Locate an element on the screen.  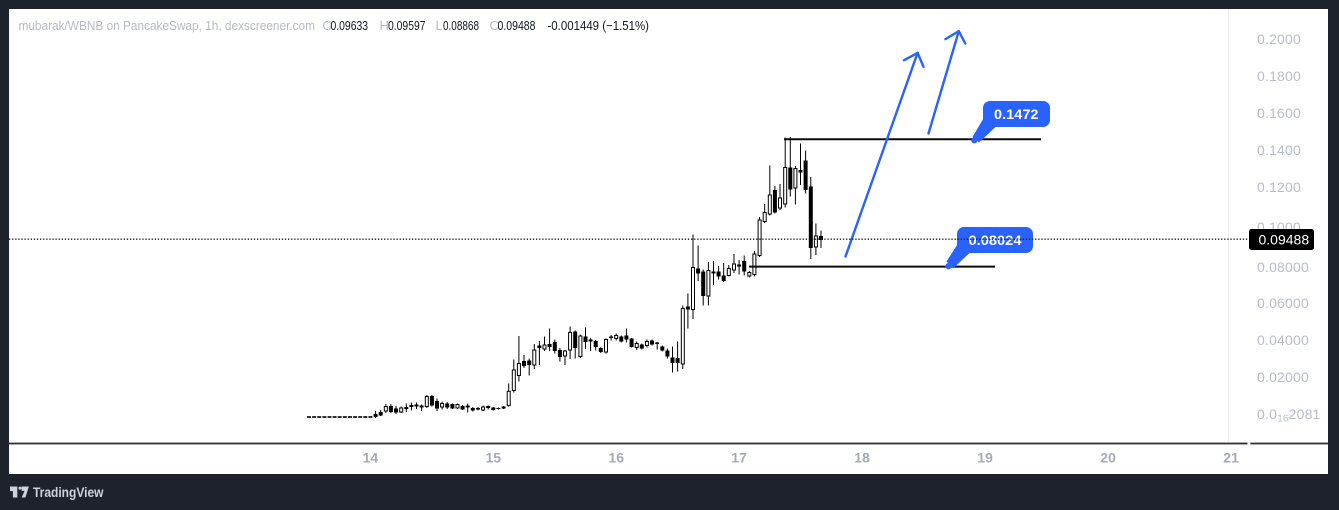
svg-text: 0.08024 is located at coordinates (996, 240).